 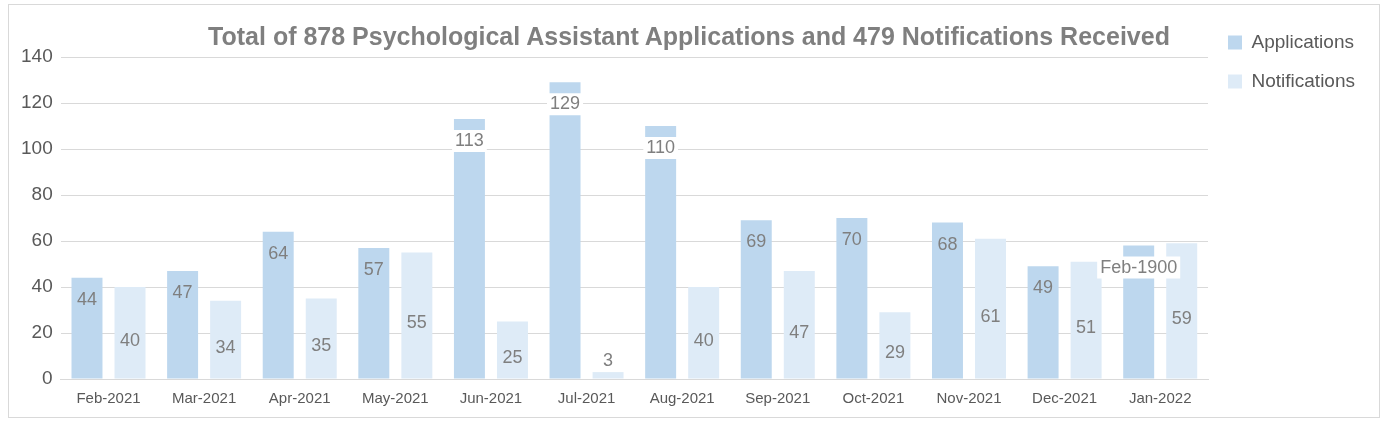 I want to click on x-tick-label: Jun-2021, so click(x=491, y=398).